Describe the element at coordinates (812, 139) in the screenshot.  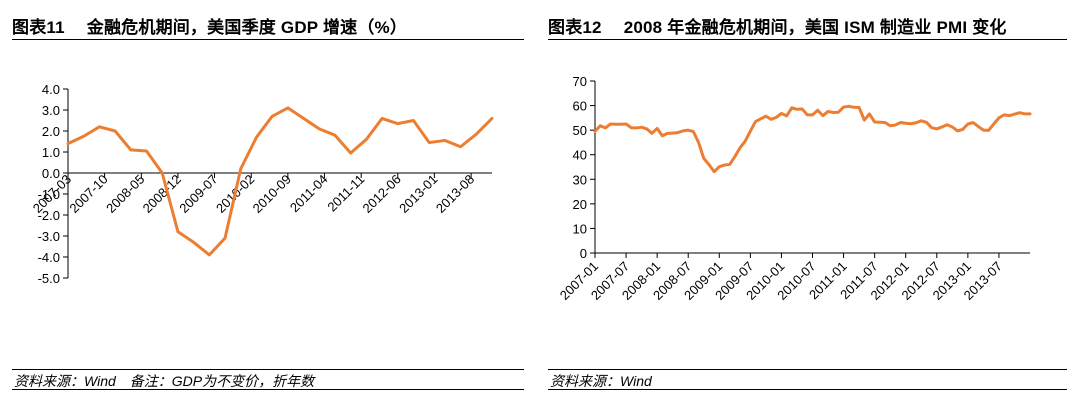
I see `pmi-series-line` at that location.